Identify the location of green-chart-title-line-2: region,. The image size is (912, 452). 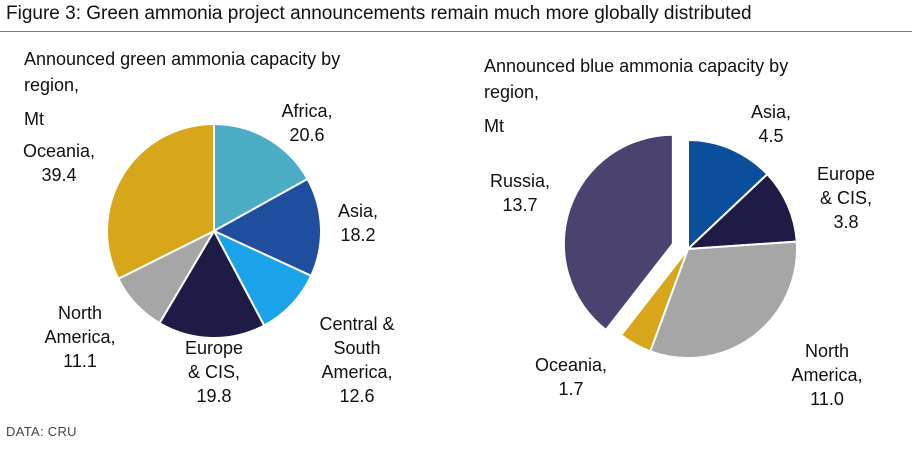
(52, 85).